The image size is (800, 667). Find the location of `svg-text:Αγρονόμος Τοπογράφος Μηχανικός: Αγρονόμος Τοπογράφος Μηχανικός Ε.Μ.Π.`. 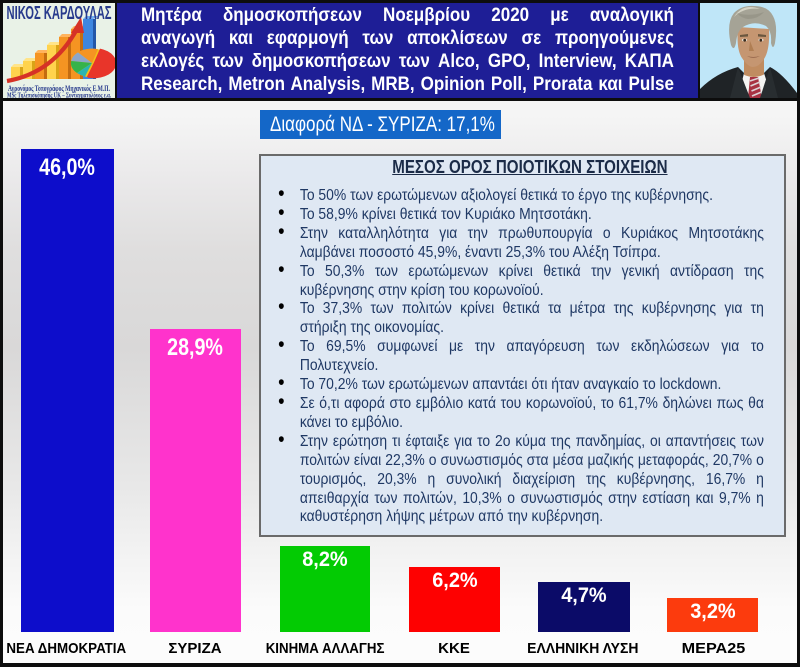

svg-text:Αγρονόμος Τοπογράφος Μηχανικός: Αγρονόμος Τοπογράφος Μηχανικός Ε.Μ.Π. is located at coordinates (59, 88).